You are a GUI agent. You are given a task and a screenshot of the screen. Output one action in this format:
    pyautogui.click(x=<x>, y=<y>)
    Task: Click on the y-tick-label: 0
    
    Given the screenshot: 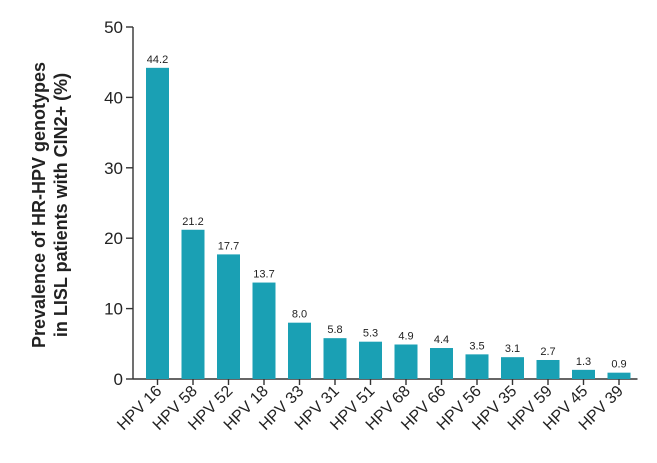 What is the action you would take?
    pyautogui.click(x=118, y=379)
    